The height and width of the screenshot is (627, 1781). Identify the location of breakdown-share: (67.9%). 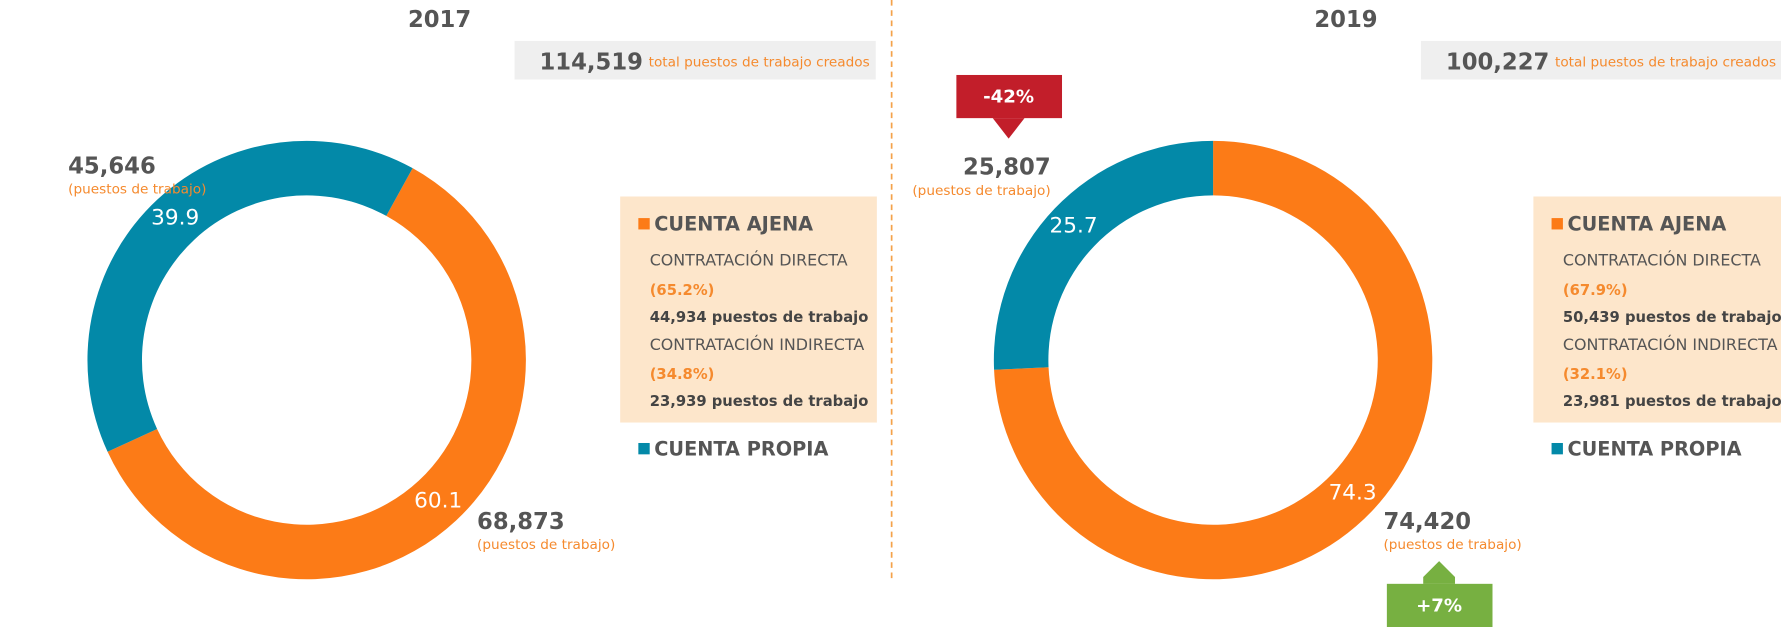
(1595, 290).